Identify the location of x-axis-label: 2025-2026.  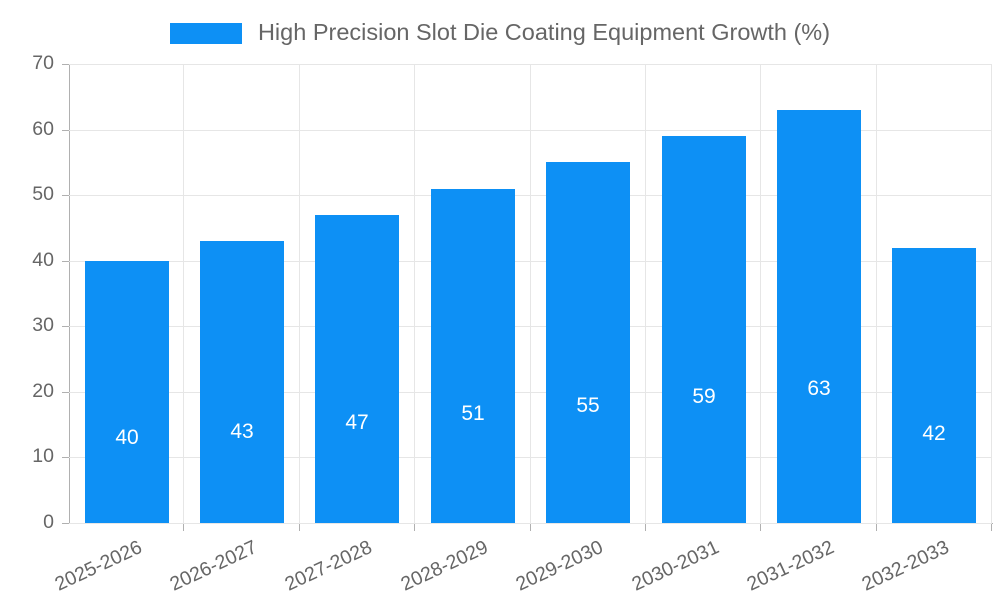
(98, 566).